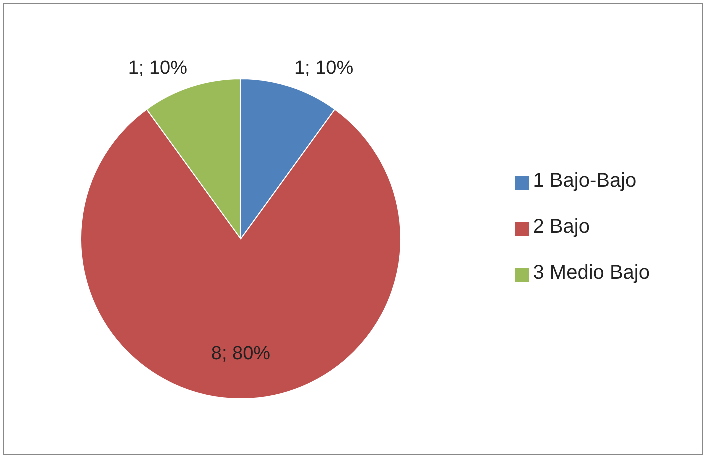  I want to click on data-label: 8; 80%, so click(241, 354).